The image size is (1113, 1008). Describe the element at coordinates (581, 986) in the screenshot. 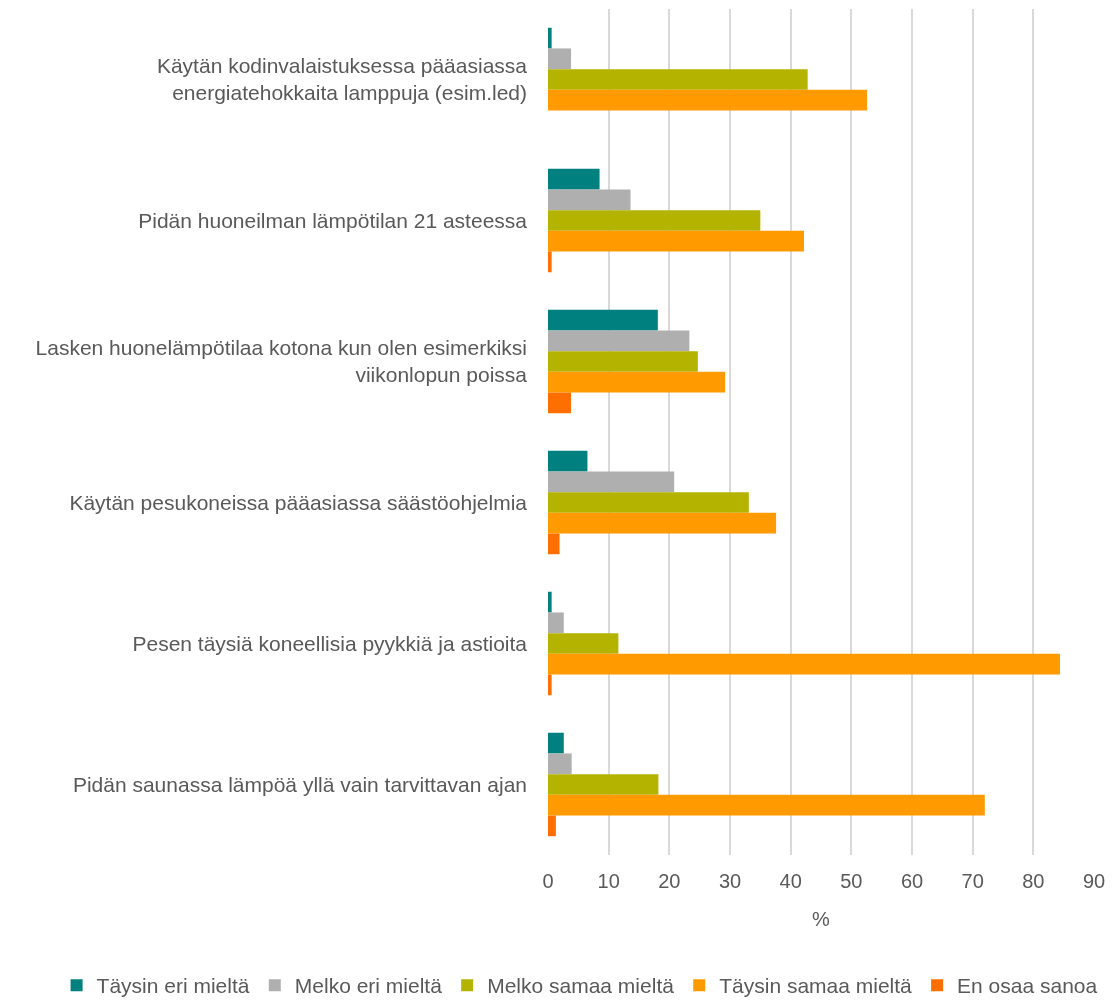

I see `legend-label: Melko samaa mieltä` at that location.